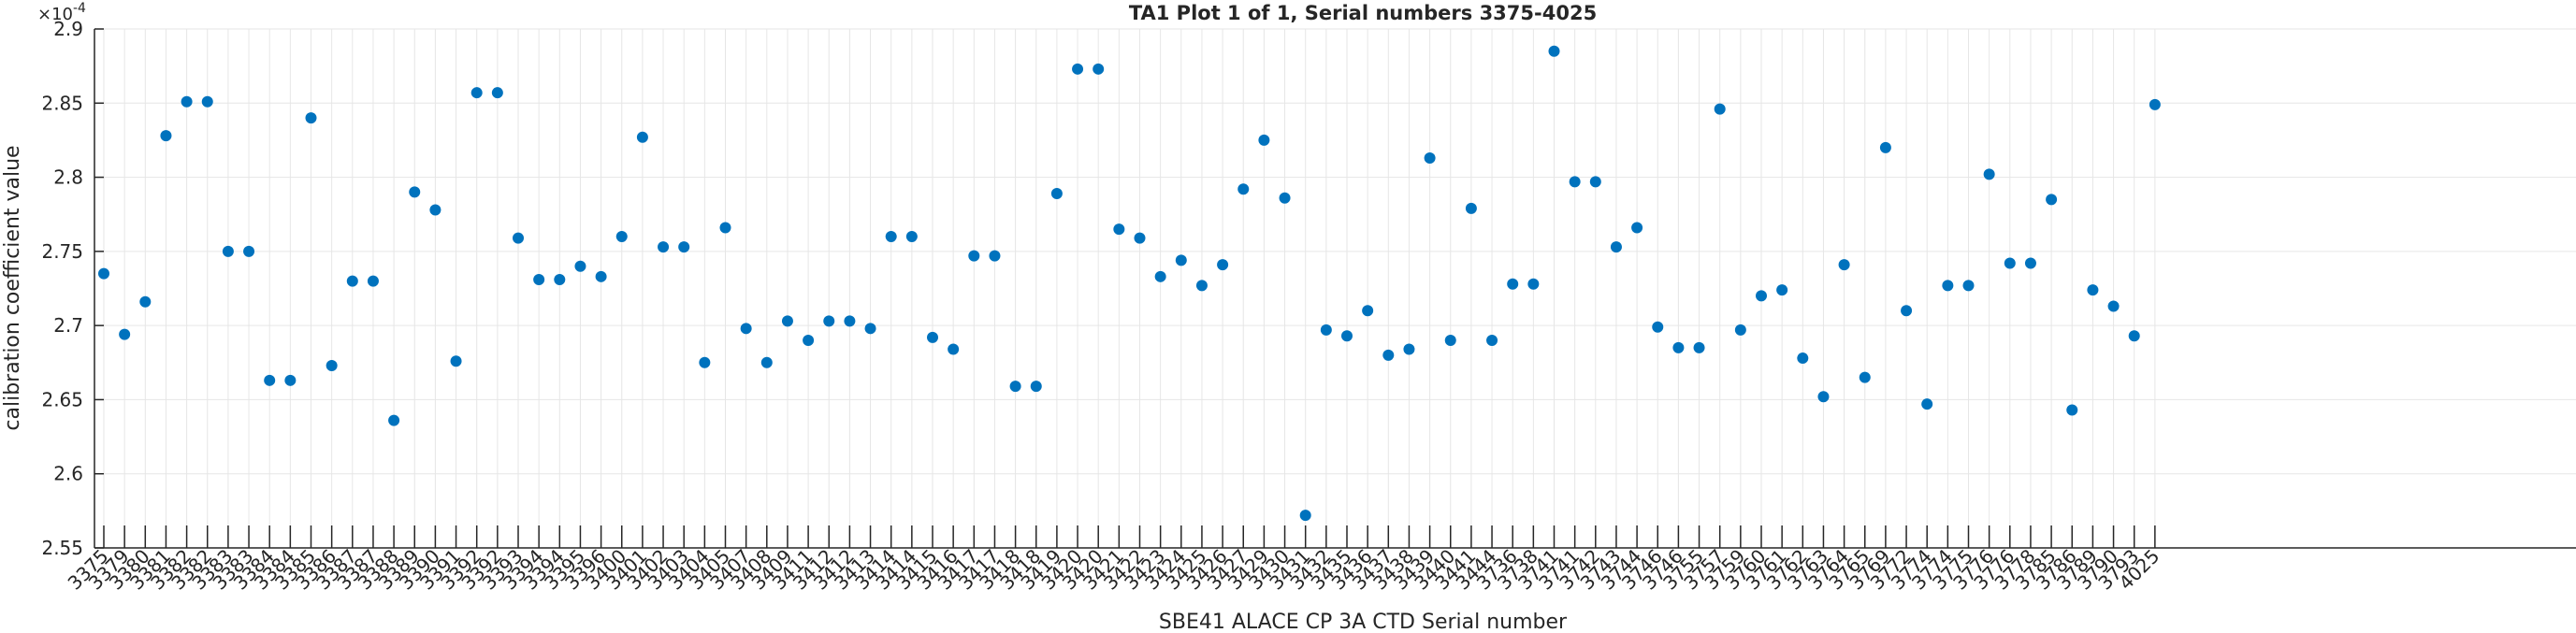  What do you see at coordinates (62, 548) in the screenshot?
I see `y-tick-label: 2.55` at bounding box center [62, 548].